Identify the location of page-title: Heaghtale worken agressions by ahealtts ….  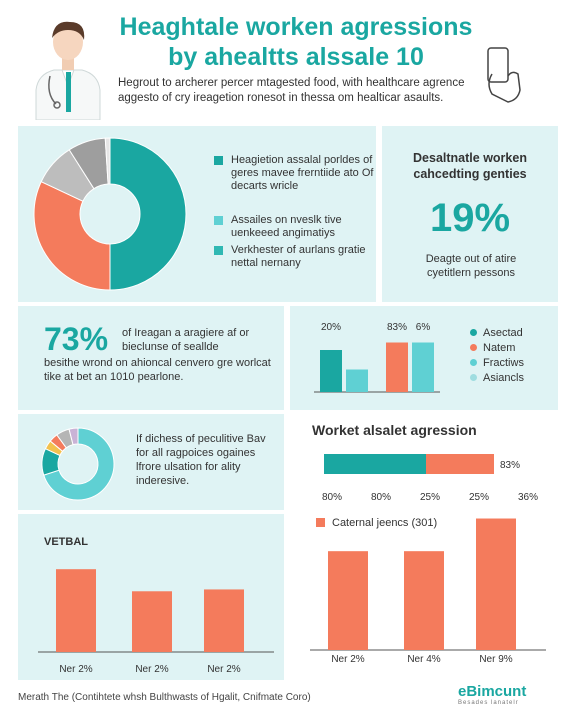
(296, 42).